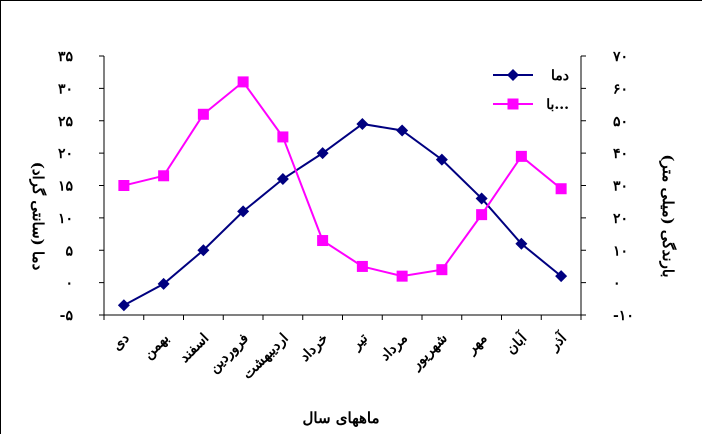  I want to click on y-left-tick-label: ۵, so click(69, 251).